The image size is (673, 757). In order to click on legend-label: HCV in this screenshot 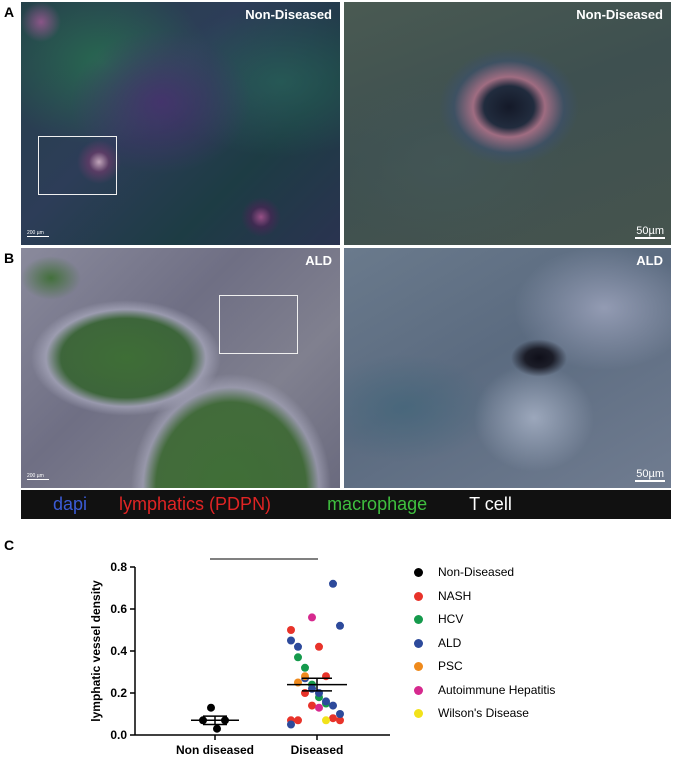, I will do `click(451, 619)`.